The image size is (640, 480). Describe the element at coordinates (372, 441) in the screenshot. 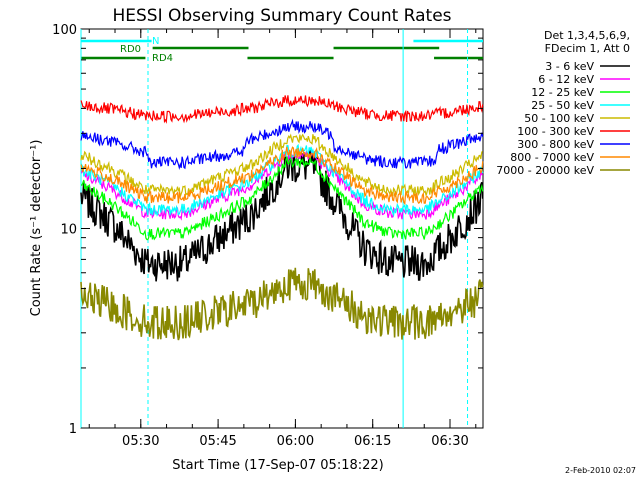

I see `x-tick-label: 06:15` at that location.